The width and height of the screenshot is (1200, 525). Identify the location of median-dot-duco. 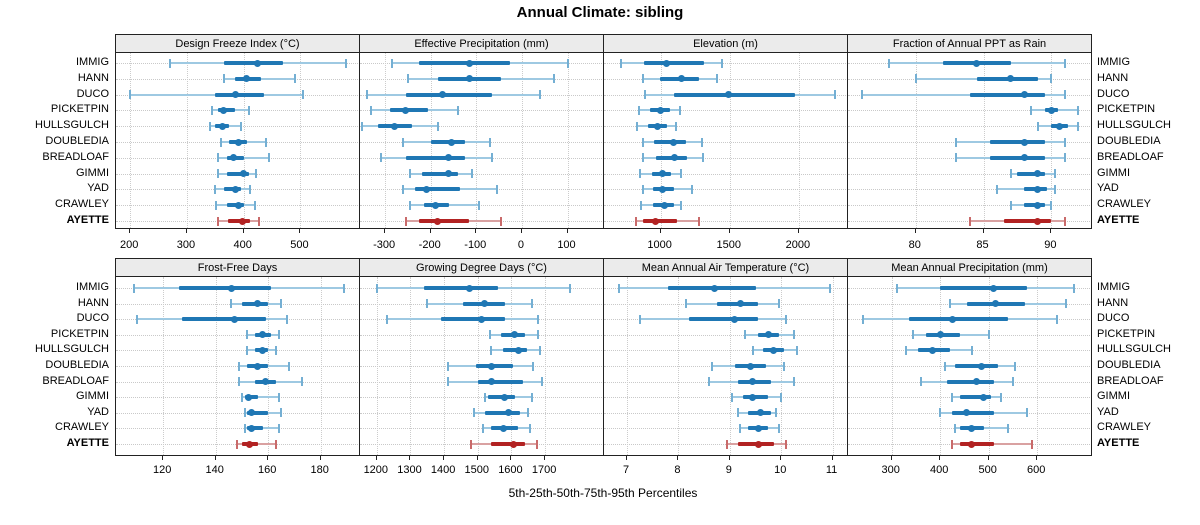
(1024, 95).